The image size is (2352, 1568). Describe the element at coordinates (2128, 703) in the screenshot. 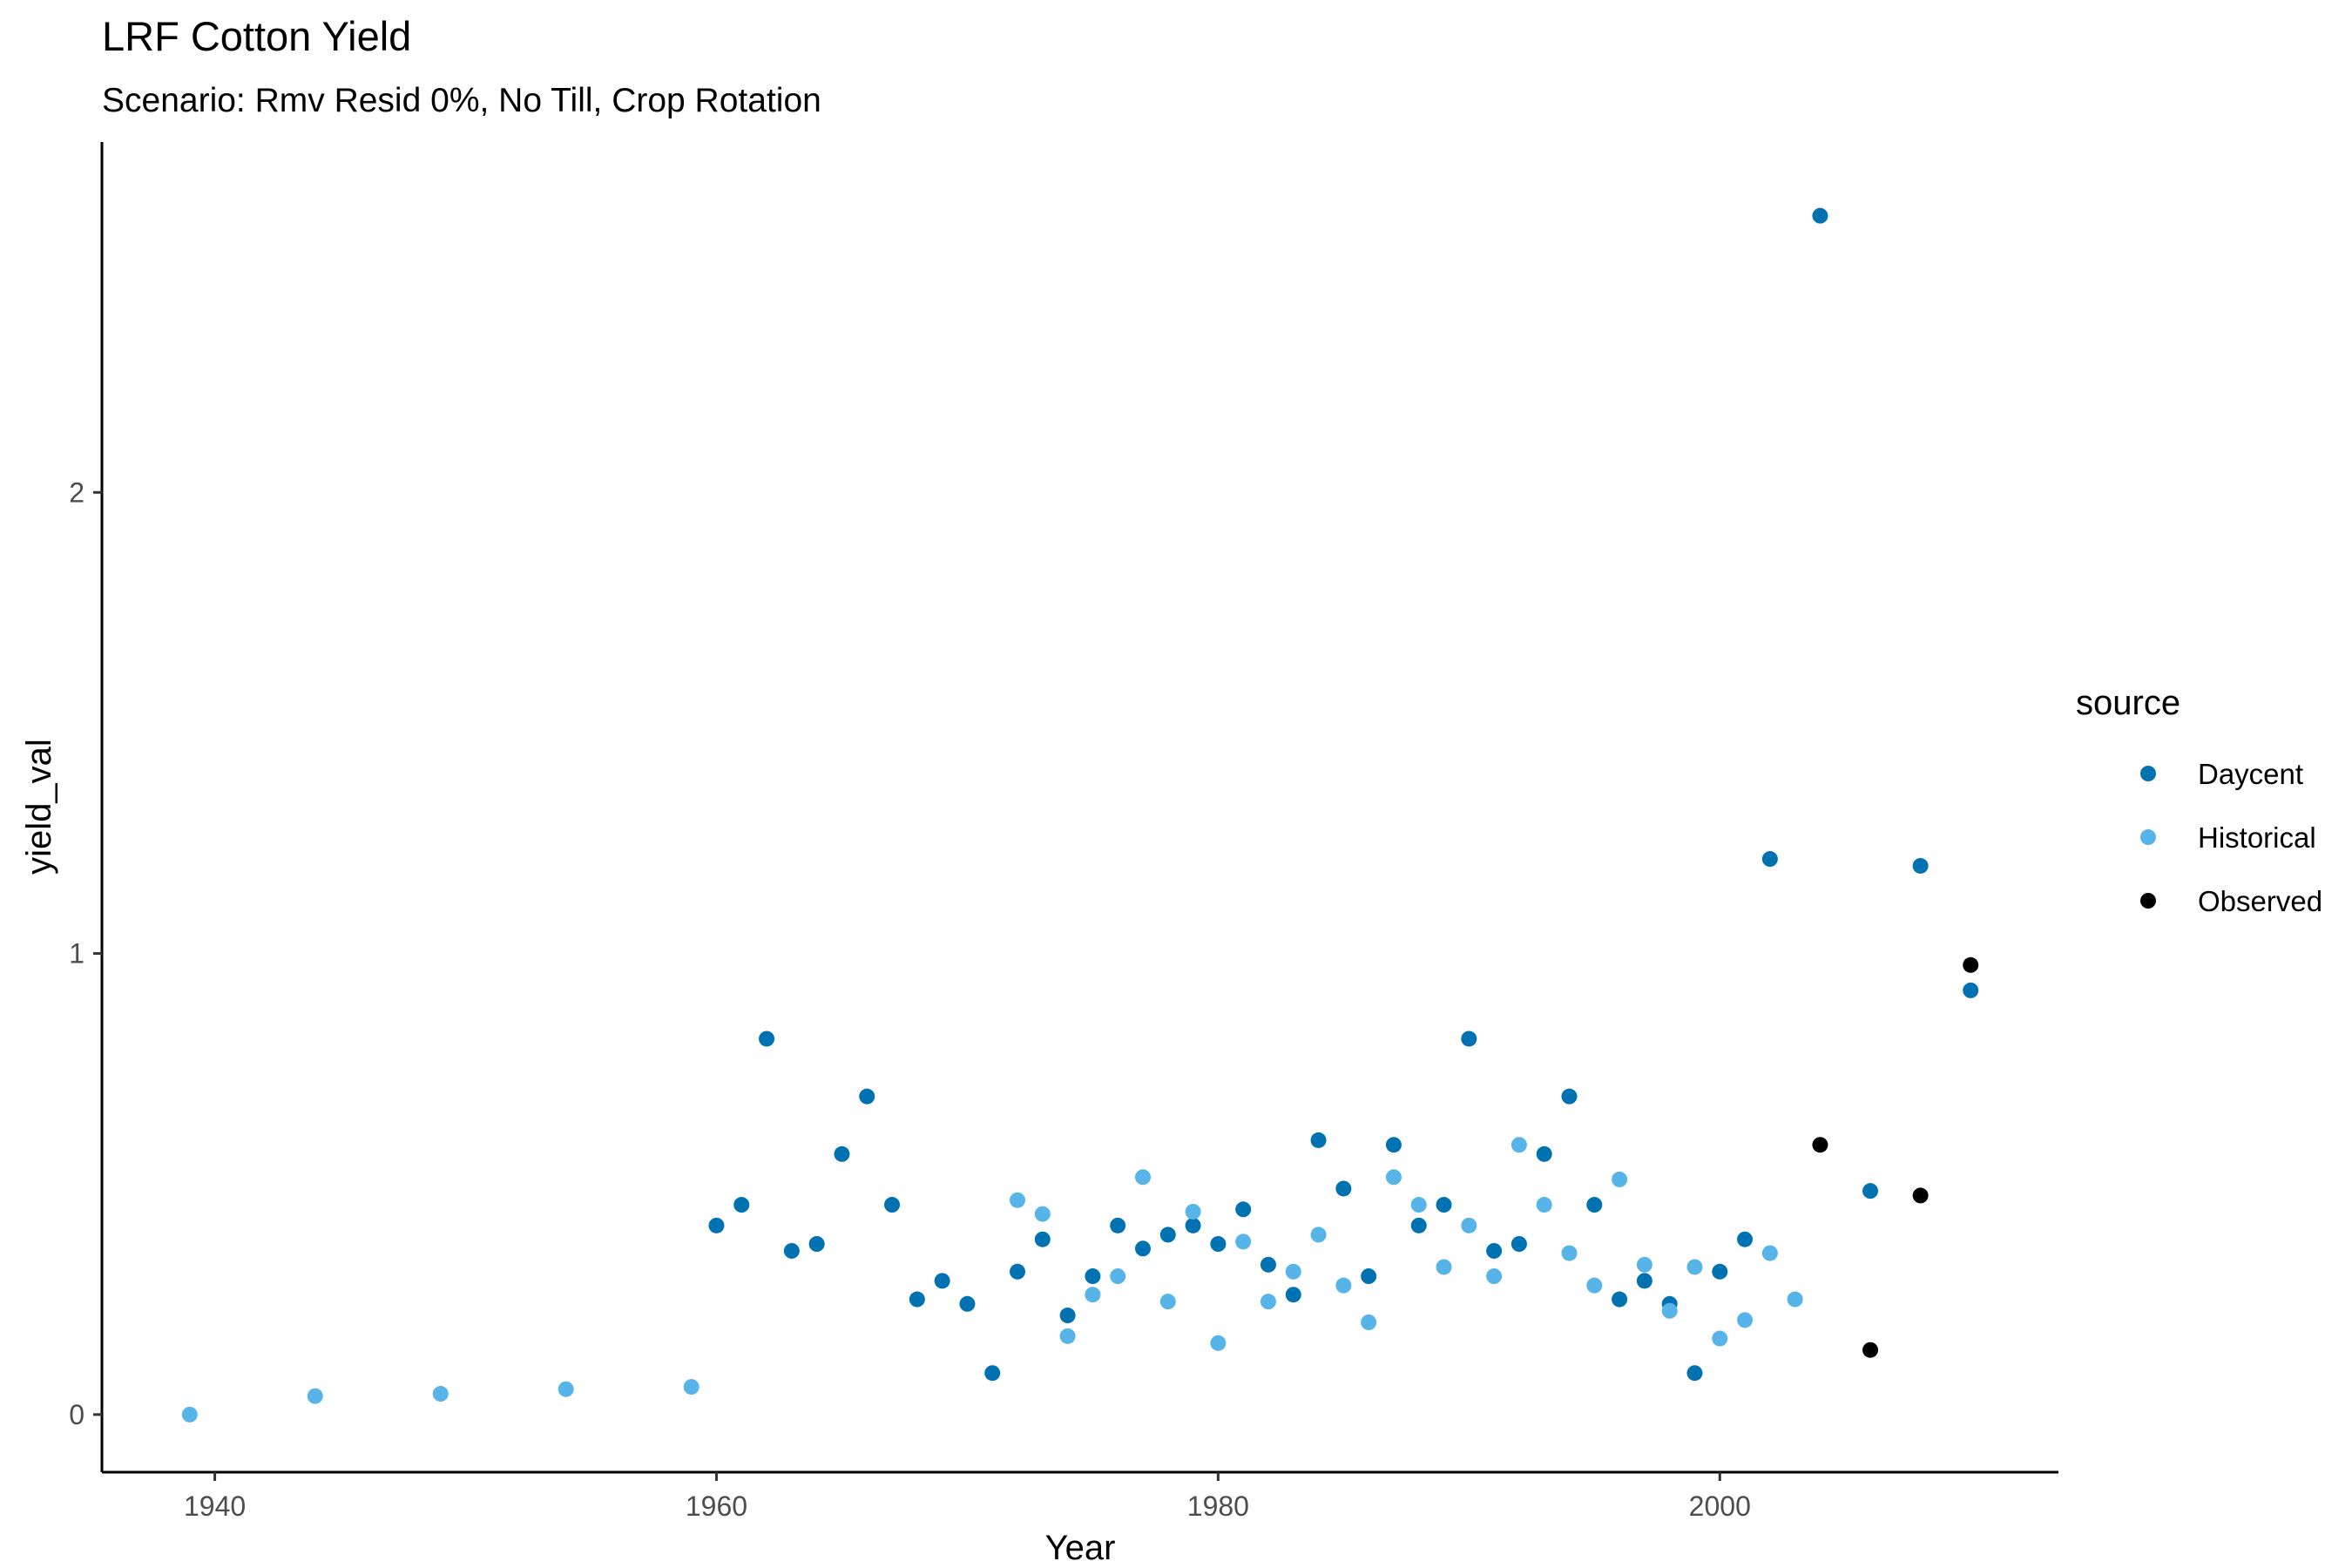

I see `legend-title: source` at that location.